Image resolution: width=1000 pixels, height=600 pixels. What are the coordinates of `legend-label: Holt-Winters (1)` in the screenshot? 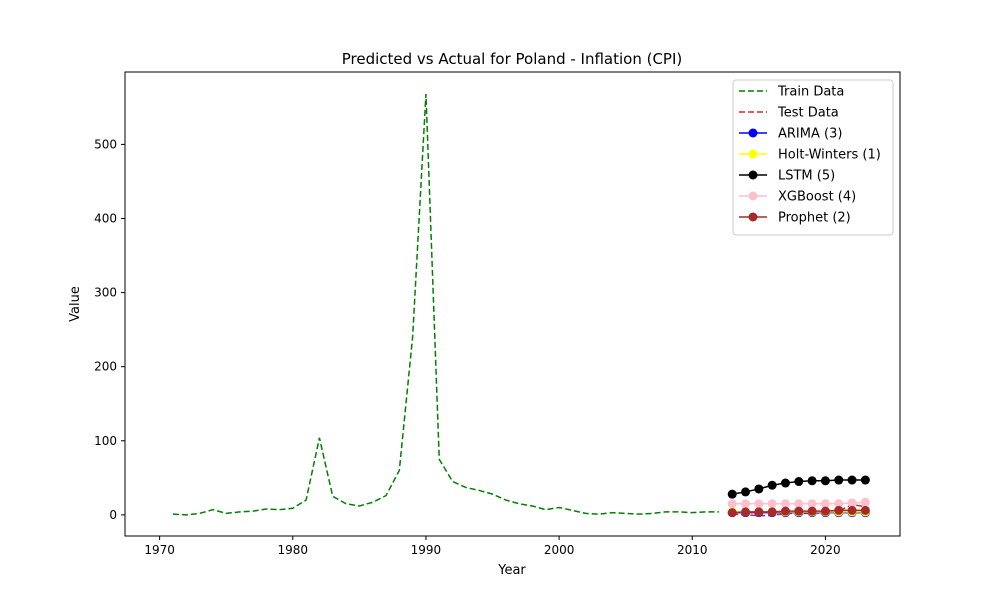 It's located at (829, 155).